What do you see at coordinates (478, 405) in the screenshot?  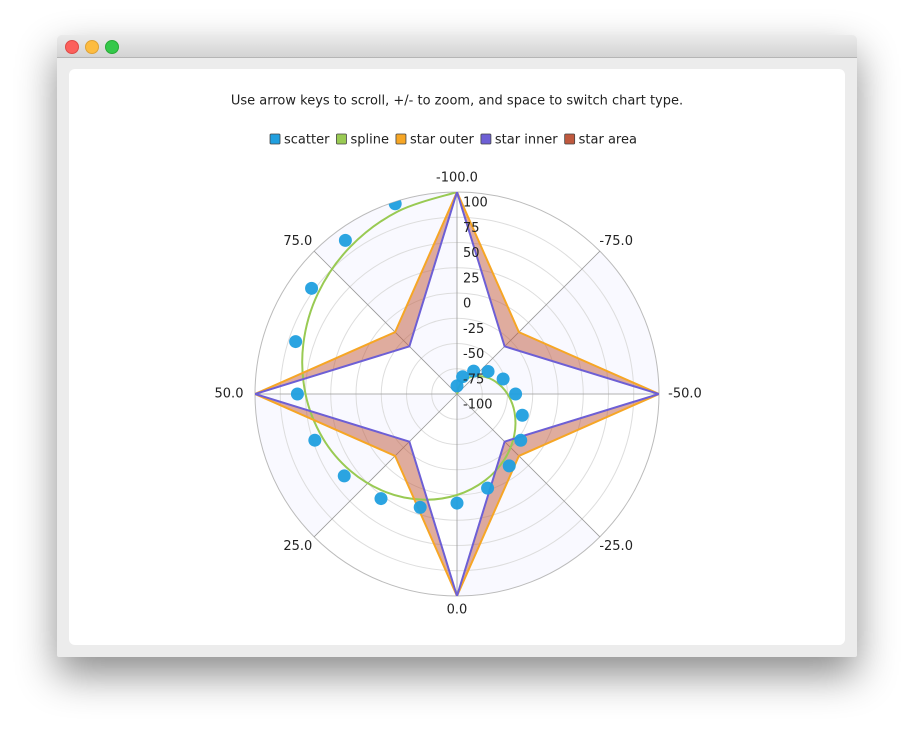 I see `radial-tick-label: -100` at bounding box center [478, 405].